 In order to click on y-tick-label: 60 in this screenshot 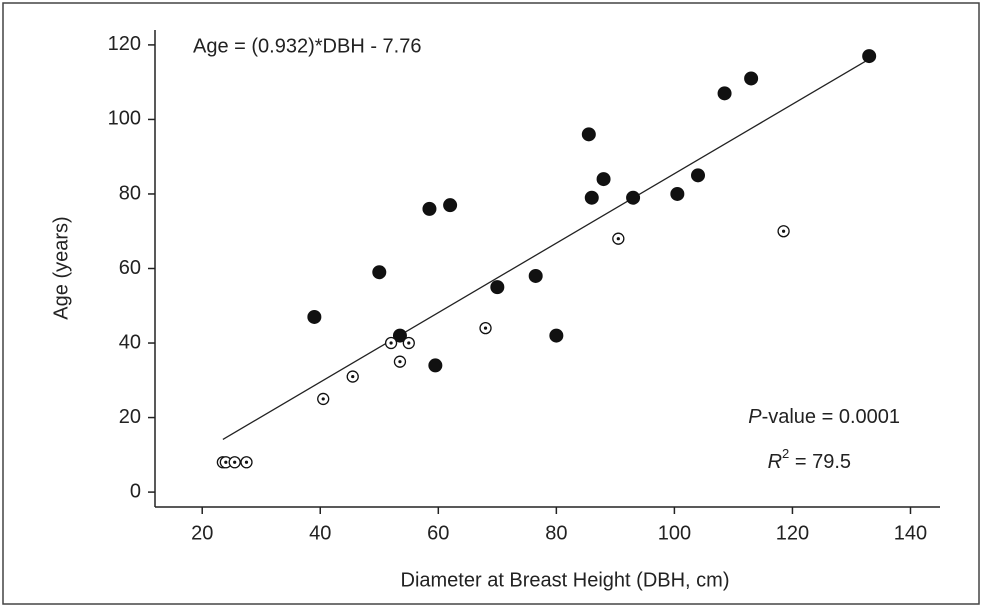, I will do `click(130, 268)`.